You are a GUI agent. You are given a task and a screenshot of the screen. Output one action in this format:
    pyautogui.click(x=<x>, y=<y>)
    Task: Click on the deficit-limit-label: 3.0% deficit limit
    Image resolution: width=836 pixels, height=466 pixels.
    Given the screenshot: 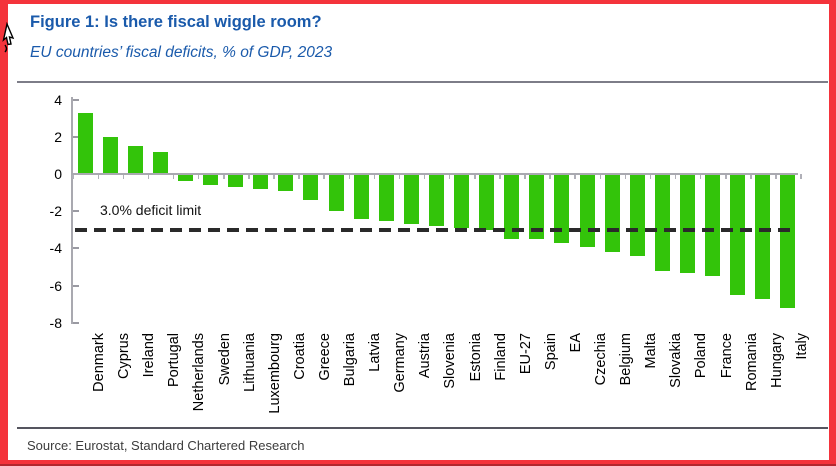 What is the action you would take?
    pyautogui.click(x=151, y=210)
    